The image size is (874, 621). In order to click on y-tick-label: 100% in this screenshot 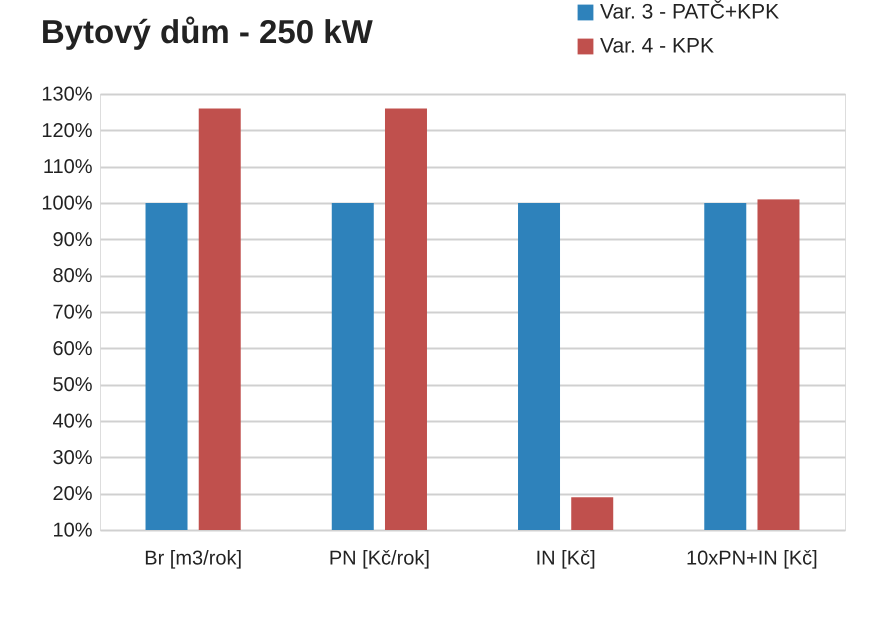, I will do `click(67, 203)`.